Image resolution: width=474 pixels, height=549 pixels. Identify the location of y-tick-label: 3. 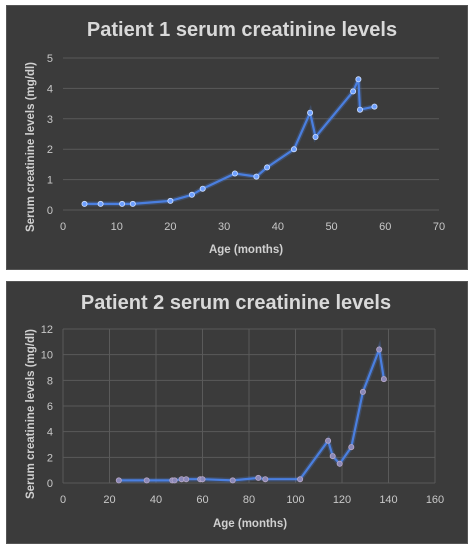
(50, 120).